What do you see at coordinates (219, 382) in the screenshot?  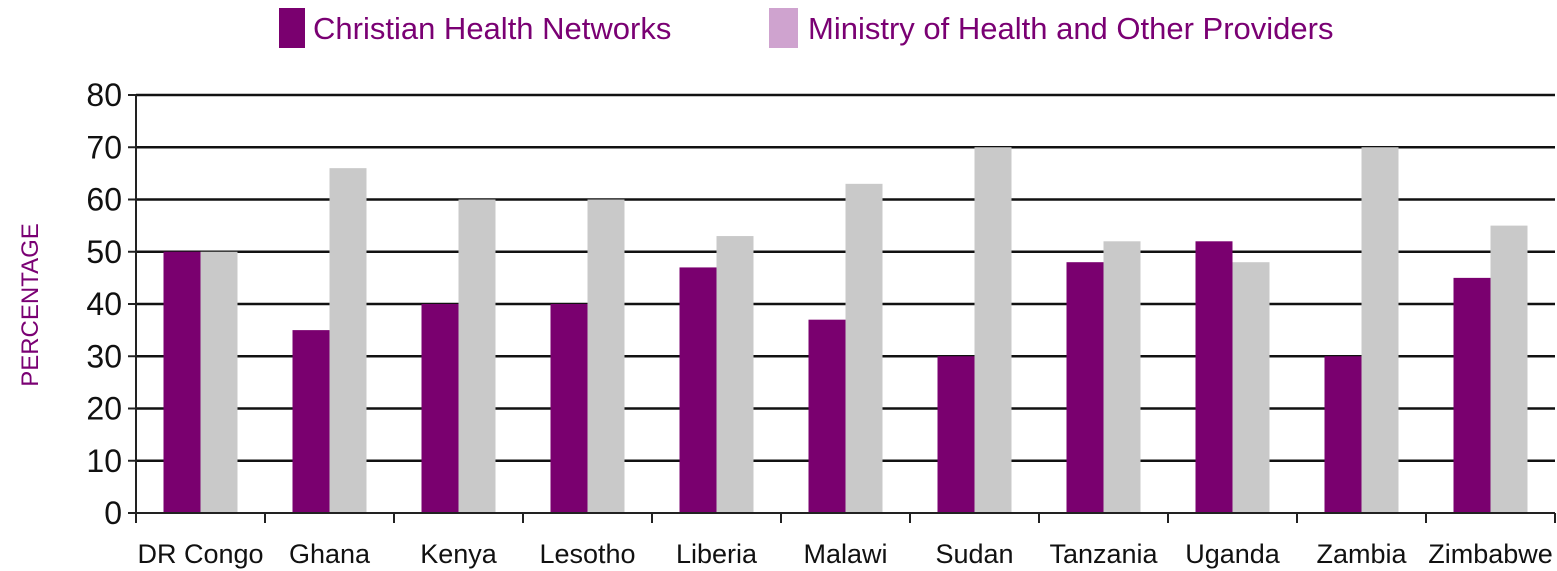 I see `bar-ministry-of-health-and-other-providers-dr-congo` at bounding box center [219, 382].